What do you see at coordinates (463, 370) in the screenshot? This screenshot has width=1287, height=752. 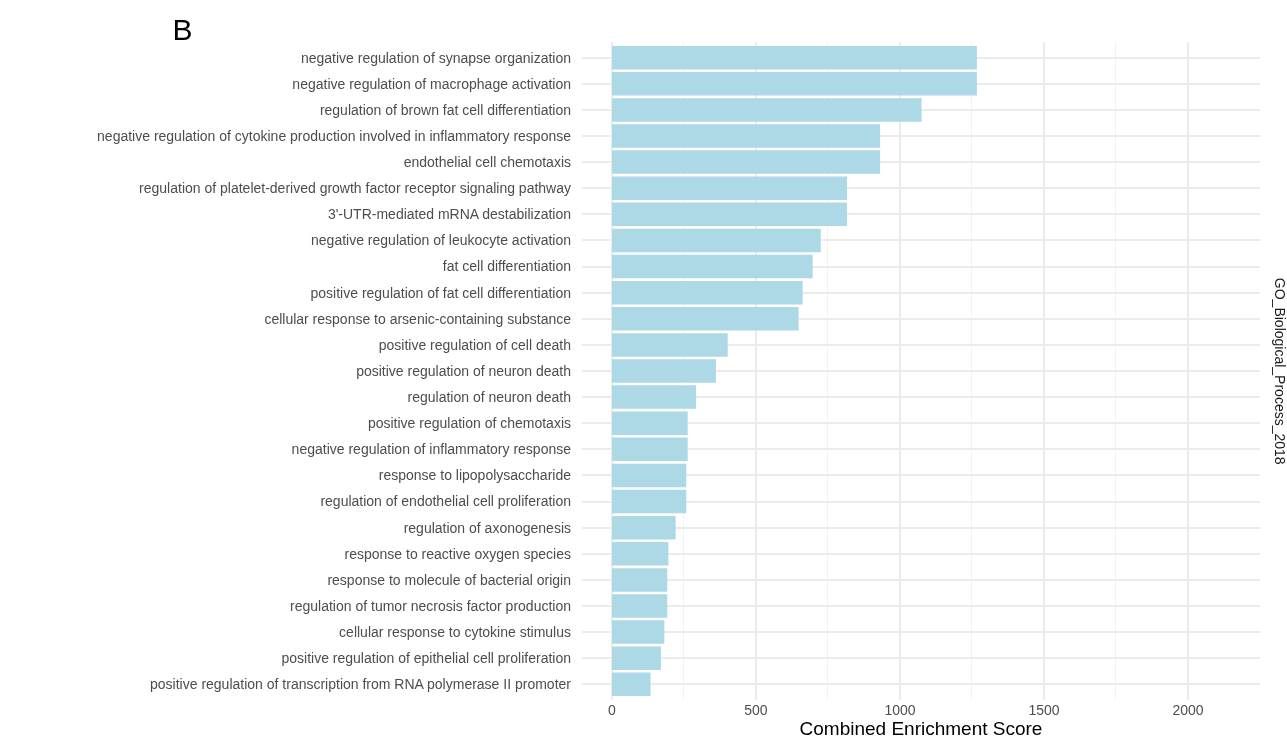 I see `y-tick-label: positive regulation of neuron death` at bounding box center [463, 370].